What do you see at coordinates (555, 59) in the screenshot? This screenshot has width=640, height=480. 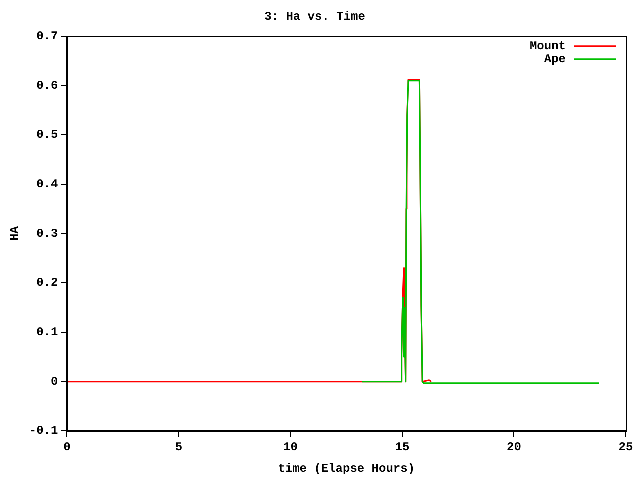 I see `legend-label: Ape` at bounding box center [555, 59].